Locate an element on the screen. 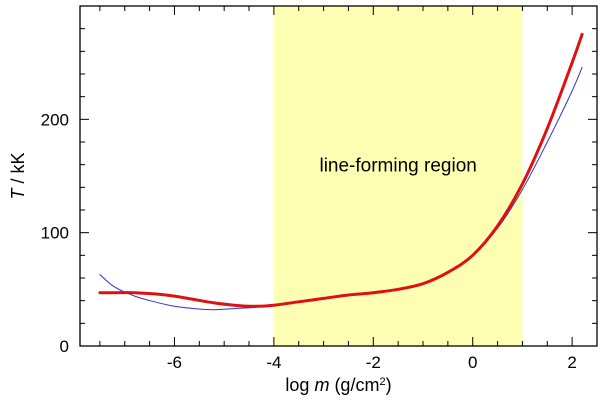 The image size is (600, 405). x-tick-label: -4 is located at coordinates (273, 362).